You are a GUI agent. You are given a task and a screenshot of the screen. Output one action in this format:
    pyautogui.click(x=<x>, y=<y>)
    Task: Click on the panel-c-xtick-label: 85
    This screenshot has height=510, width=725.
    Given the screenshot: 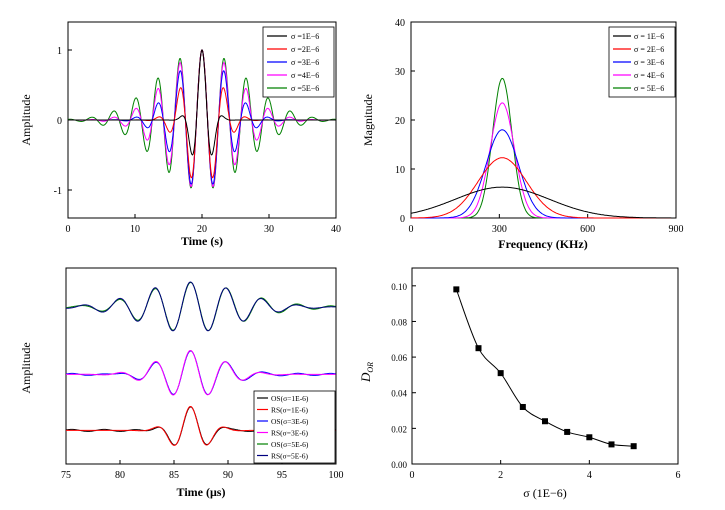 What is the action you would take?
    pyautogui.click(x=174, y=475)
    